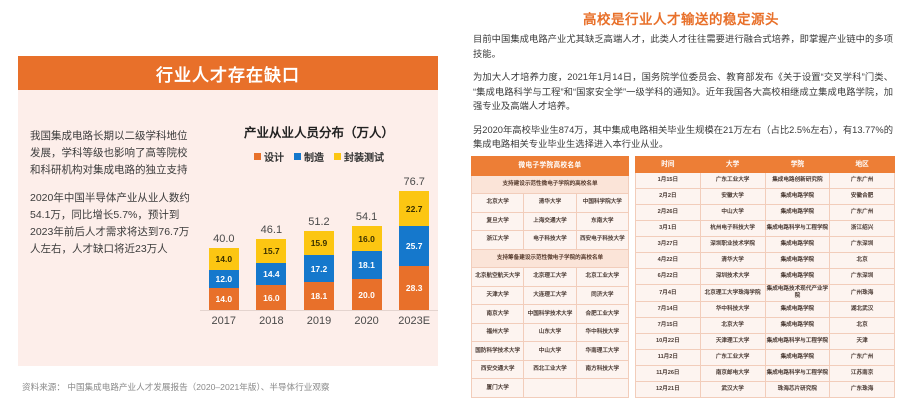 The image size is (907, 408). I want to click on table-row: 3月1日 杭州电子科技大学 集成电路科学与工程学院 浙江绍兴, so click(765, 228).